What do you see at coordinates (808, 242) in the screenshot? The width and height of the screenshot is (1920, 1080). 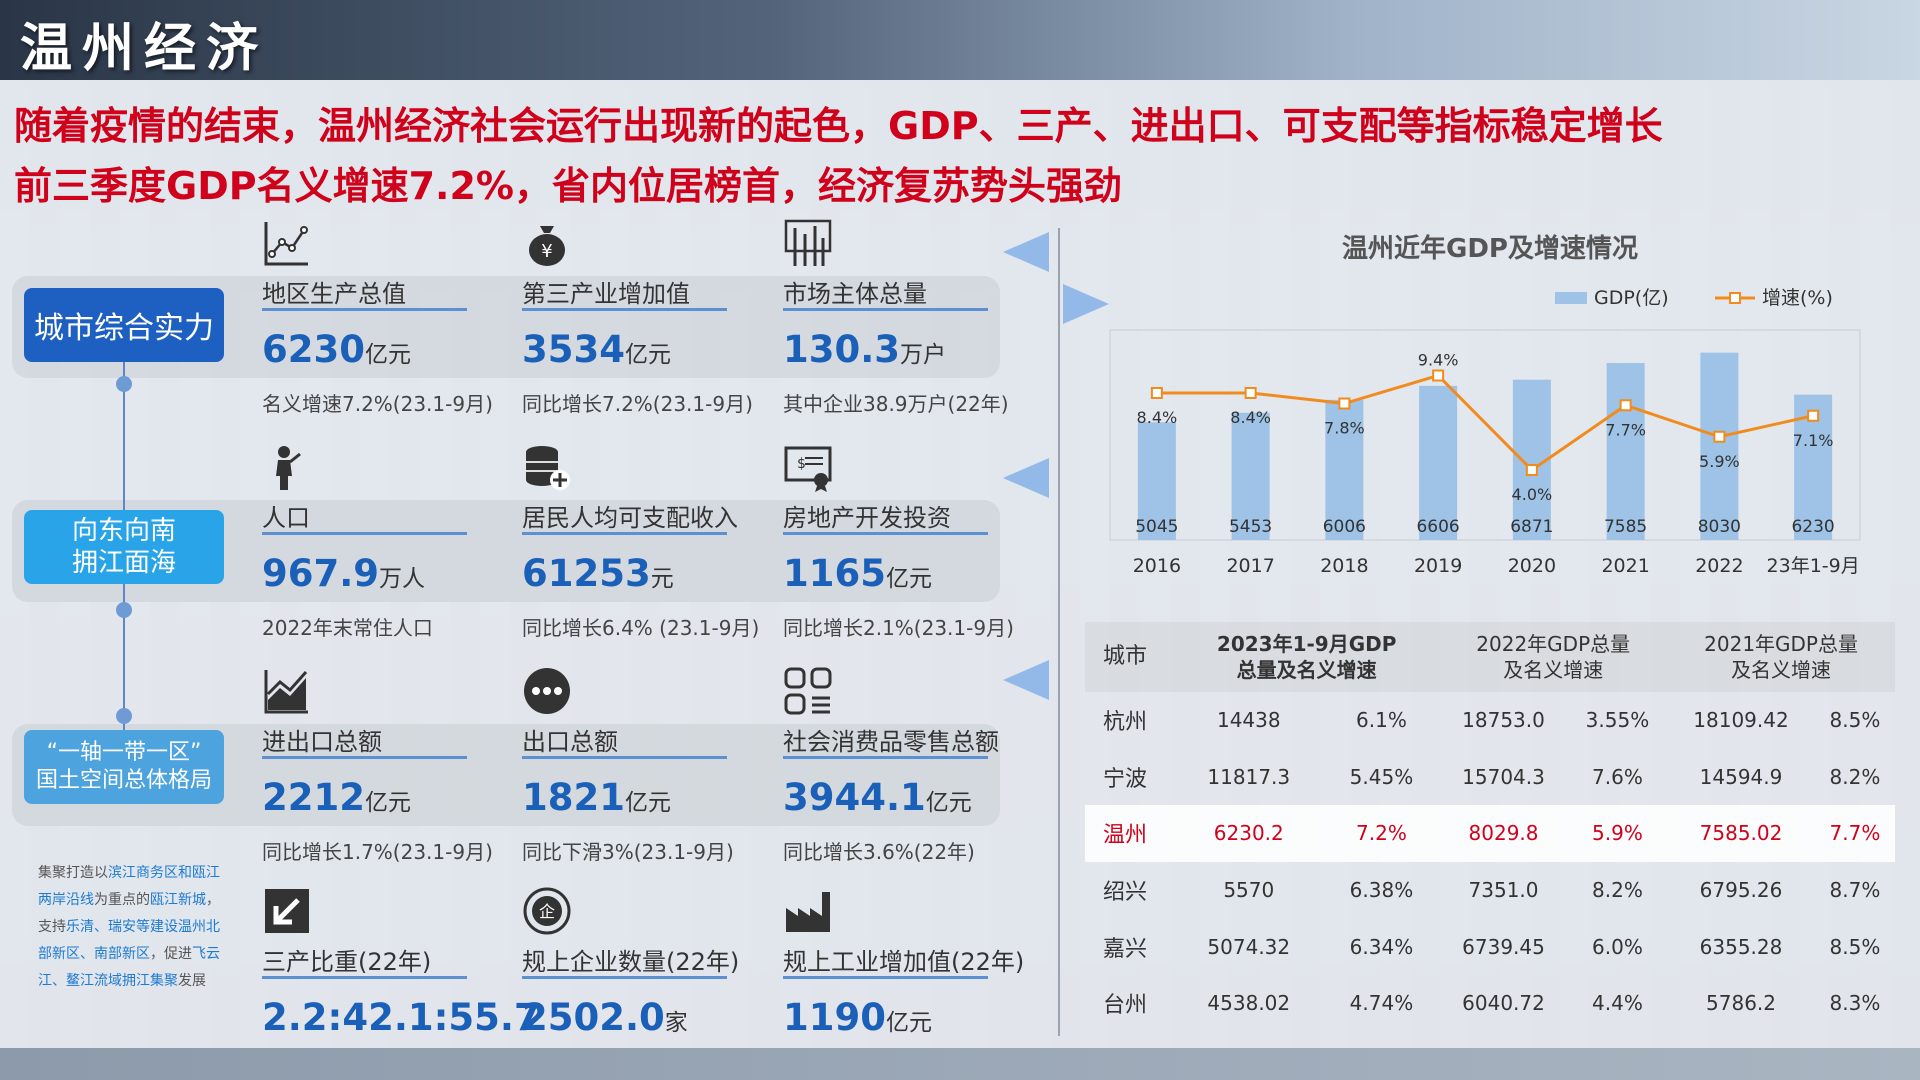 I see `bar-graph-icon` at bounding box center [808, 242].